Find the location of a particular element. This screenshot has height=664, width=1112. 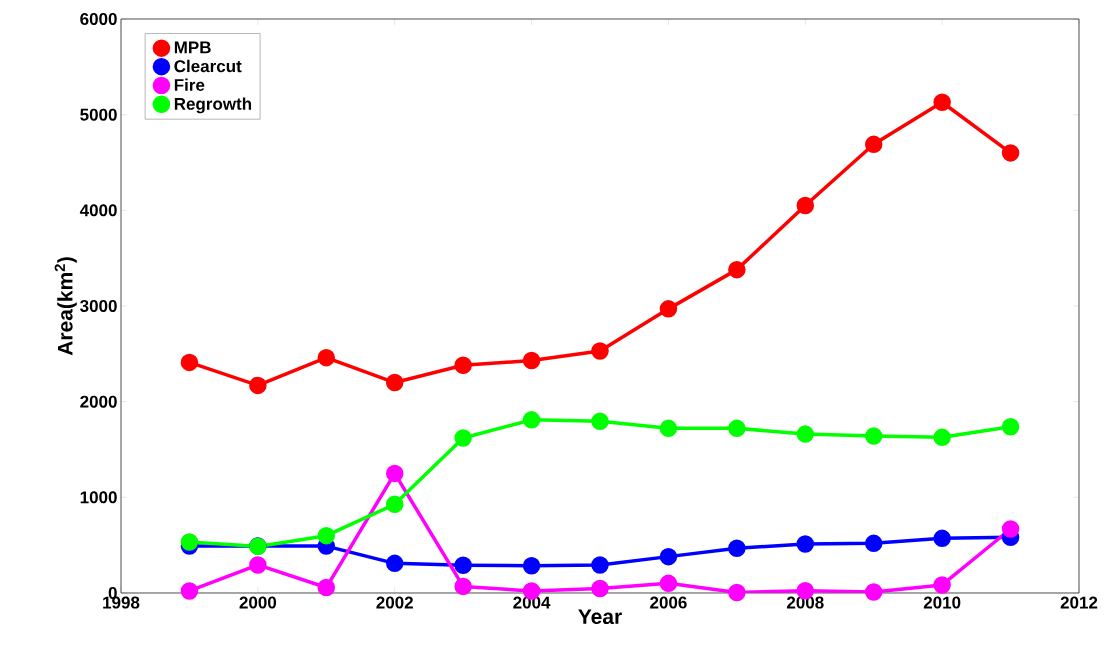

y-tick-label: 5000 is located at coordinates (98, 114).